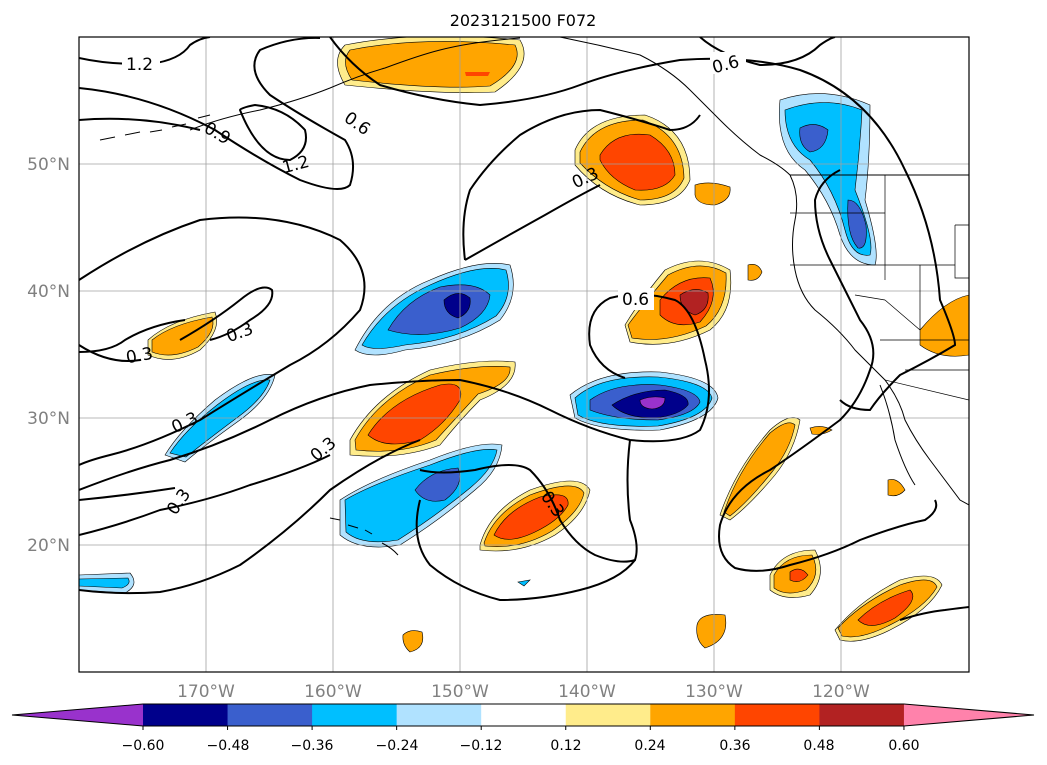  Describe the element at coordinates (734, 746) in the screenshot. I see `colorbar-tick-label: 0.36` at that location.